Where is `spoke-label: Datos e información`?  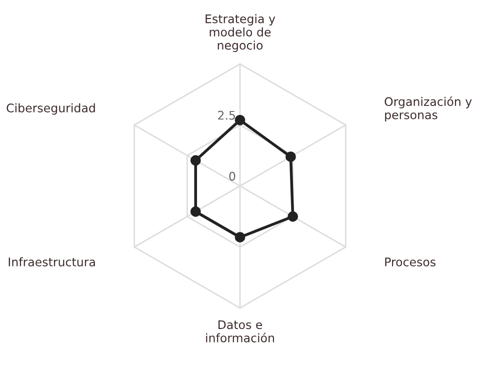 spoke-label: Datos e información is located at coordinates (240, 331).